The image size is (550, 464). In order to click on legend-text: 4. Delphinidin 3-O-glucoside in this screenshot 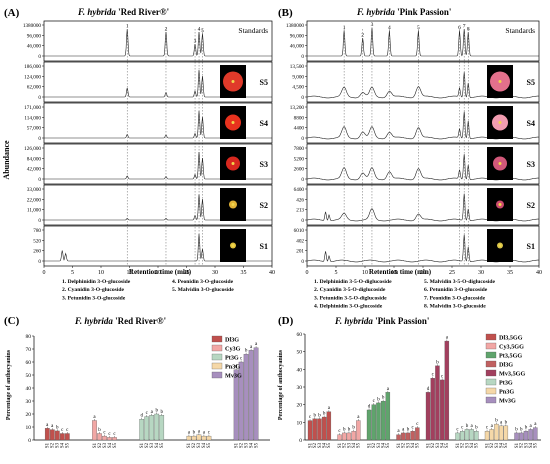, I will do `click(348, 307)`.